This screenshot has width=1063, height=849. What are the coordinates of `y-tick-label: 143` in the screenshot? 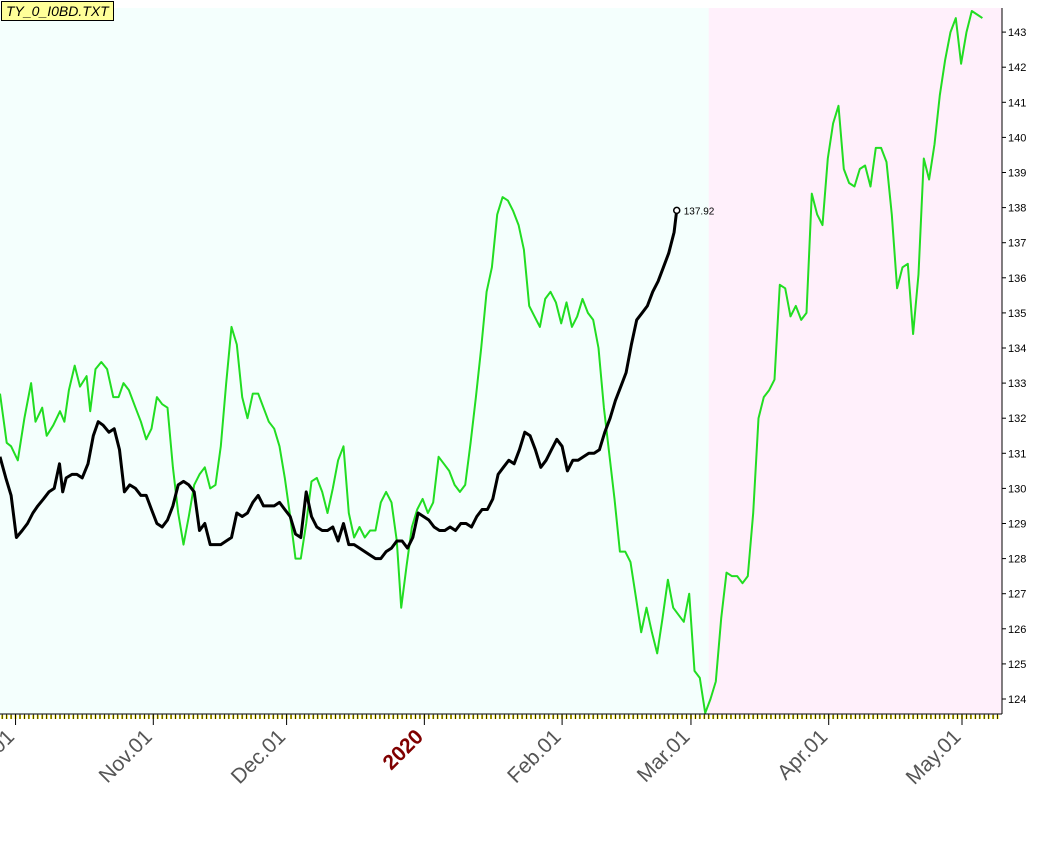 It's located at (1017, 33).